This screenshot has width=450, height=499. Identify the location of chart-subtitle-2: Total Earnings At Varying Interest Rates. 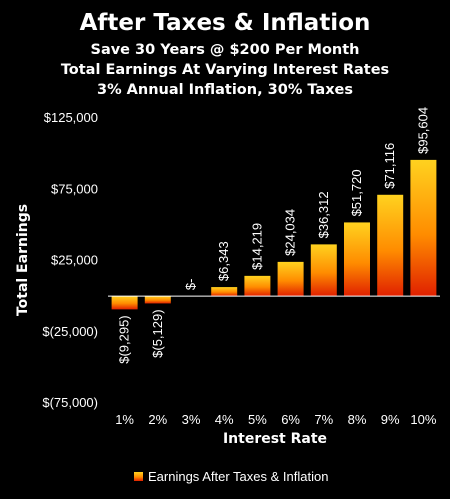
(225, 70).